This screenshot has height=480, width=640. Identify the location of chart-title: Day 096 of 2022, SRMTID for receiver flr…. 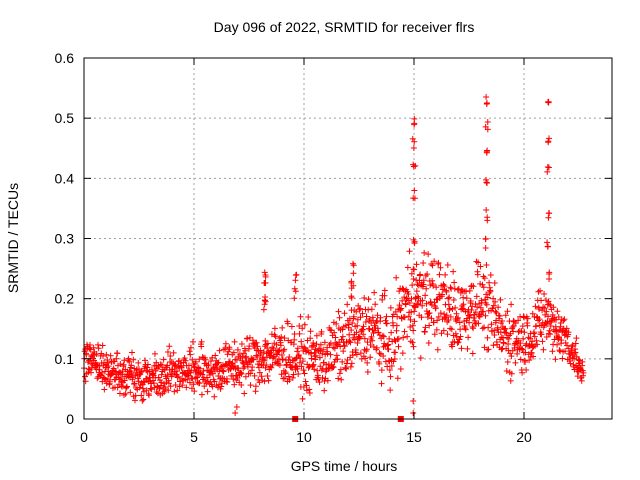
(344, 27).